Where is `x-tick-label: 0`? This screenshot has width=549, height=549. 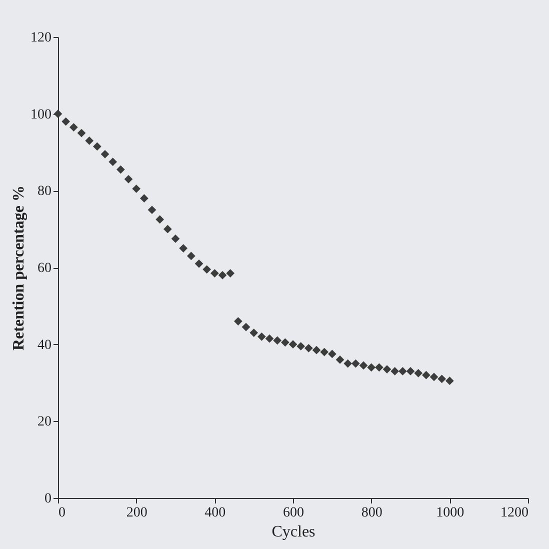 x-tick-label: 0 is located at coordinates (62, 513).